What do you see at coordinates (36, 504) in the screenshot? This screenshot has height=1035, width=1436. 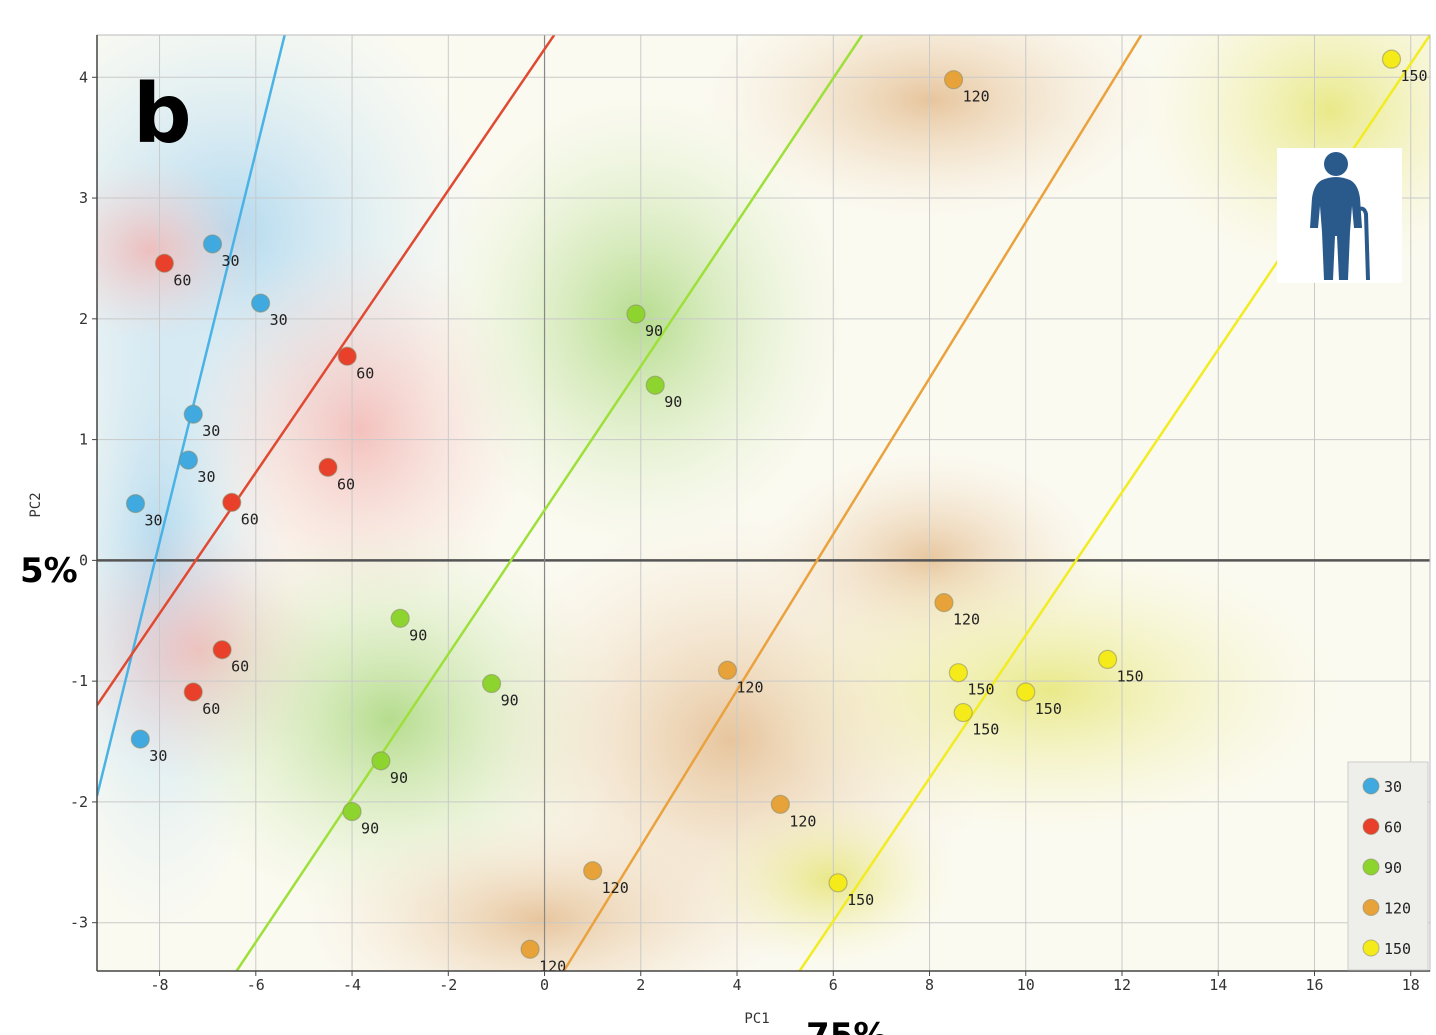 I see `y-axis-title: PC2` at bounding box center [36, 504].